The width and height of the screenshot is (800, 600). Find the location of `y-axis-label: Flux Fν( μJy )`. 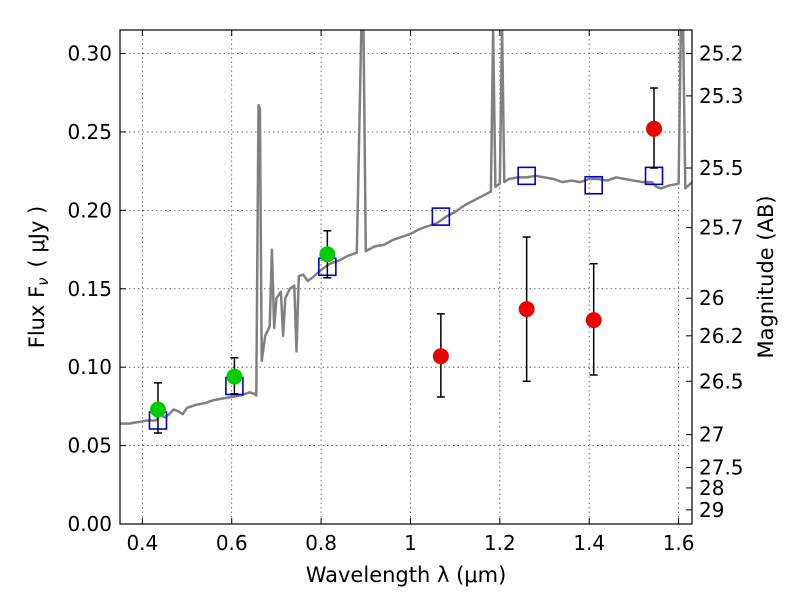

y-axis-label: Flux Fν( μJy ) is located at coordinates (38, 277).